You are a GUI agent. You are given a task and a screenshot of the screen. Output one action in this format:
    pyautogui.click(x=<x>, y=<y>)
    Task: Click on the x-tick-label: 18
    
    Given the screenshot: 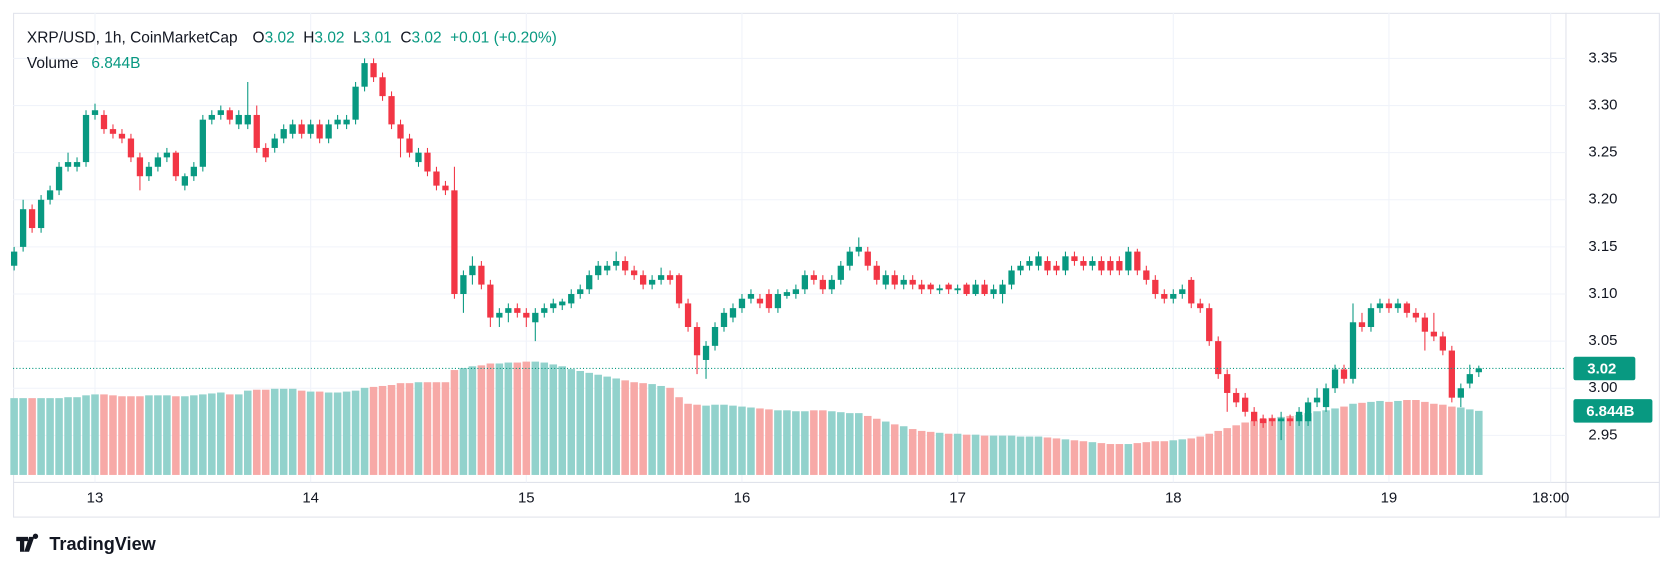 What is the action you would take?
    pyautogui.click(x=1173, y=497)
    